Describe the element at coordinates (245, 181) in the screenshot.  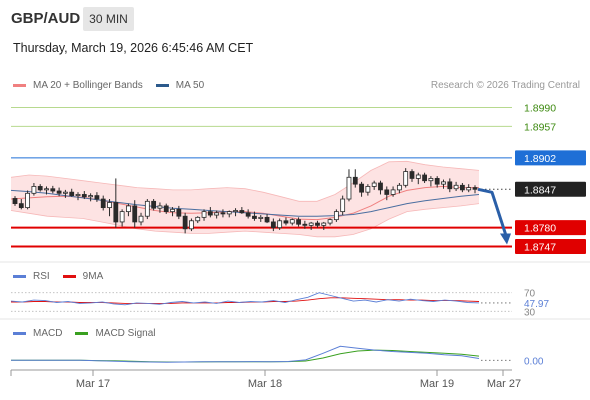
I see `bollinger-upper-line` at that location.